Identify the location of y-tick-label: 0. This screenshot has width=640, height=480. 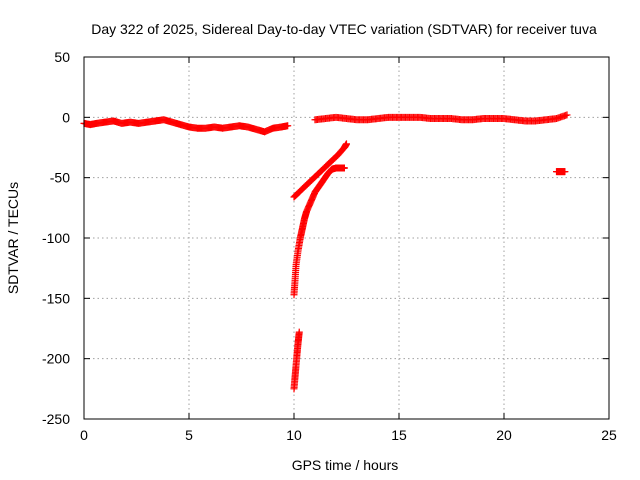
(66, 117).